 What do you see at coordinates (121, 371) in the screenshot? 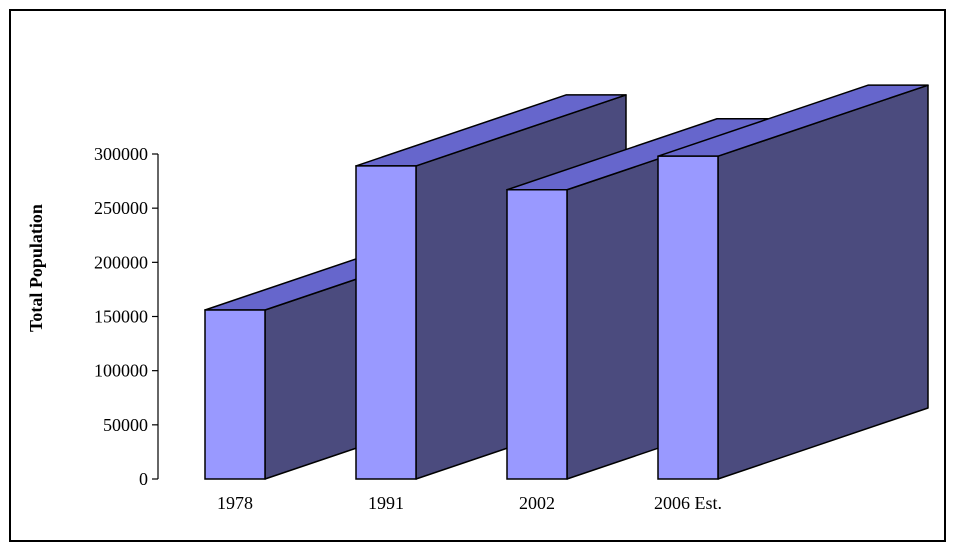
I see `y-tick-label: 100000` at bounding box center [121, 371].